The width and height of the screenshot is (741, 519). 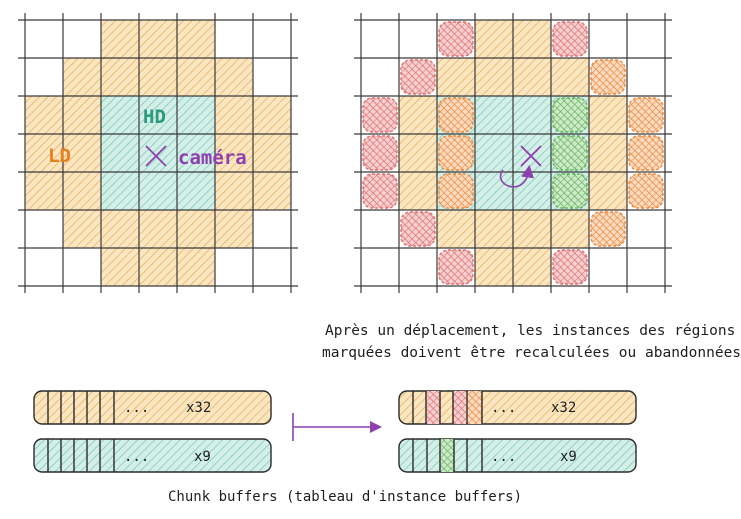 What do you see at coordinates (212, 158) in the screenshot?
I see `camera-label: caméra` at bounding box center [212, 158].